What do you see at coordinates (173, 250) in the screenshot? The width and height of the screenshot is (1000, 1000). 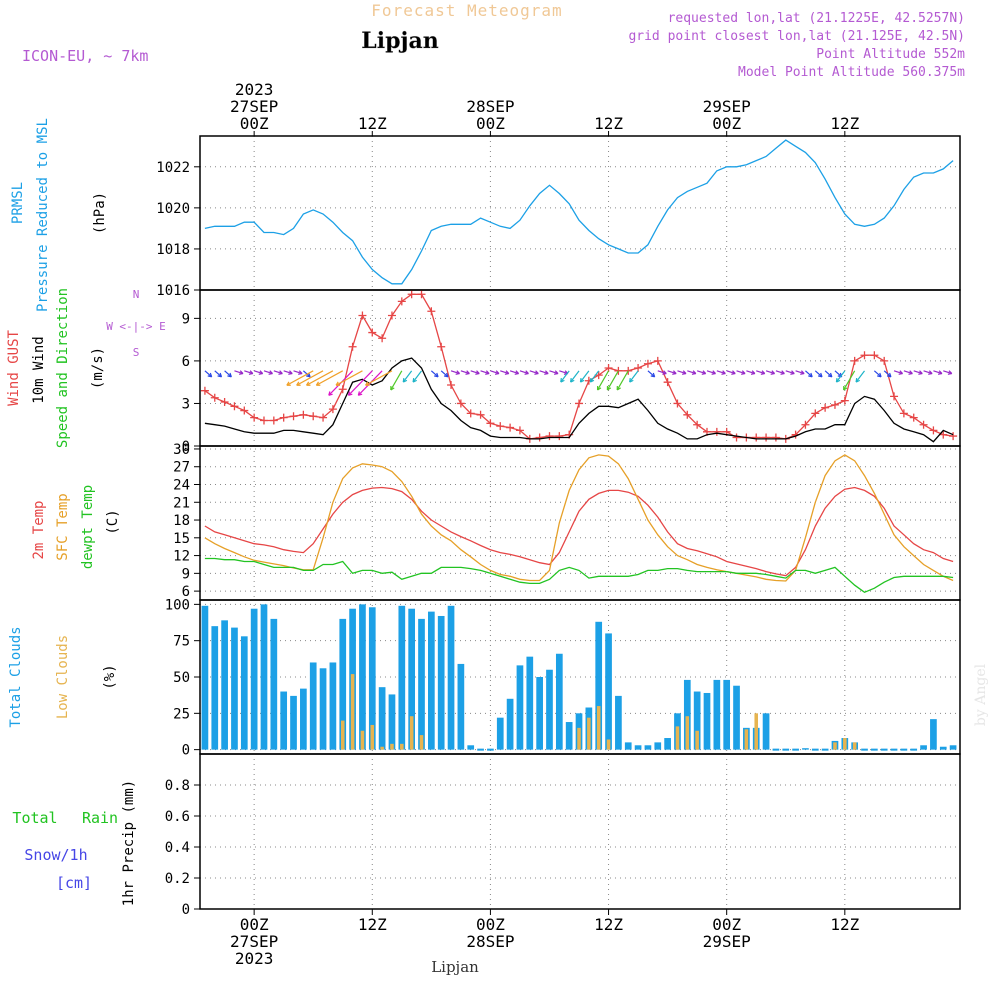 I see `y-tick-label: 1018` at bounding box center [173, 250].